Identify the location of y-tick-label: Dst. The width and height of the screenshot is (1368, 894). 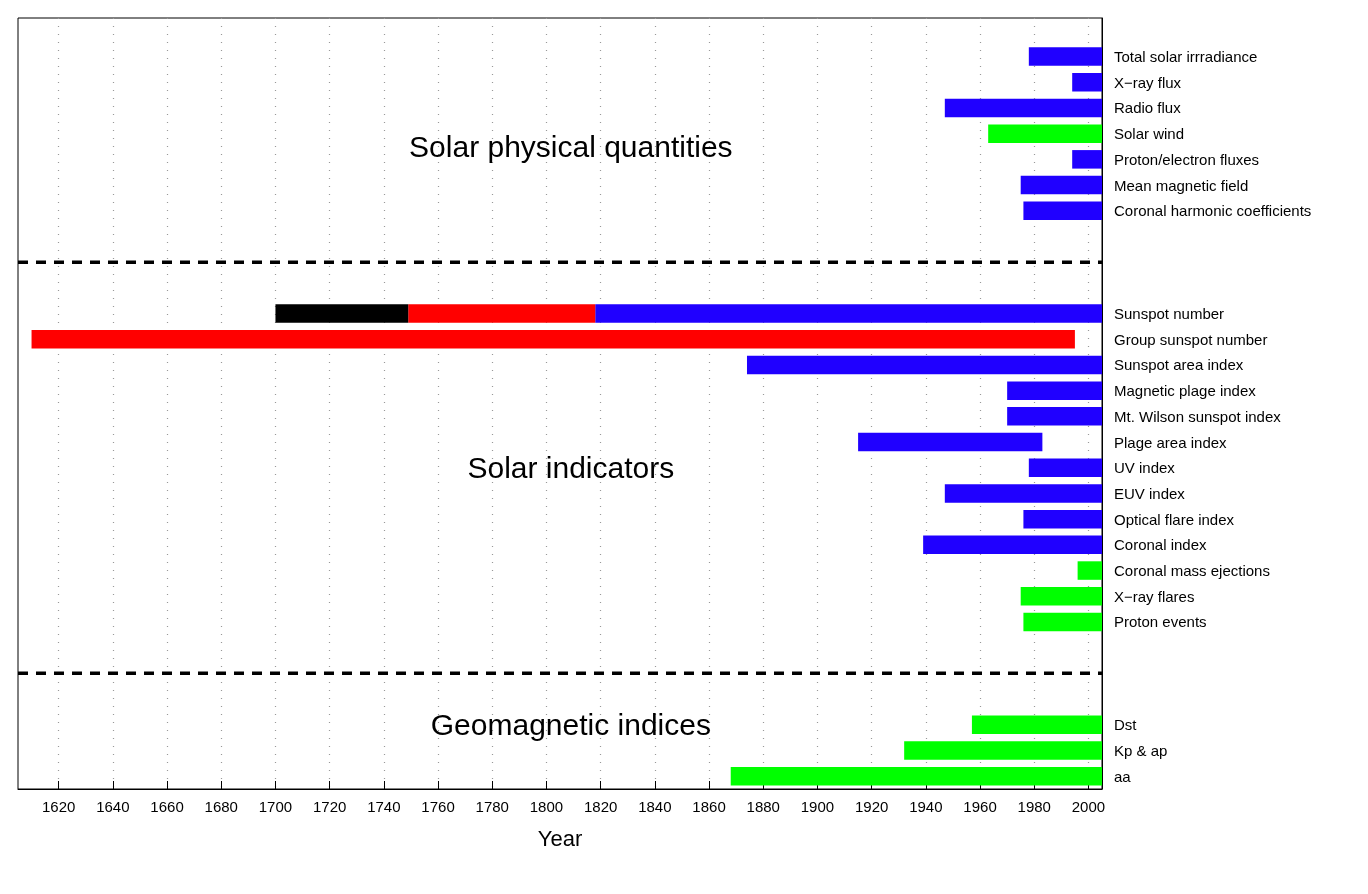
(1126, 725).